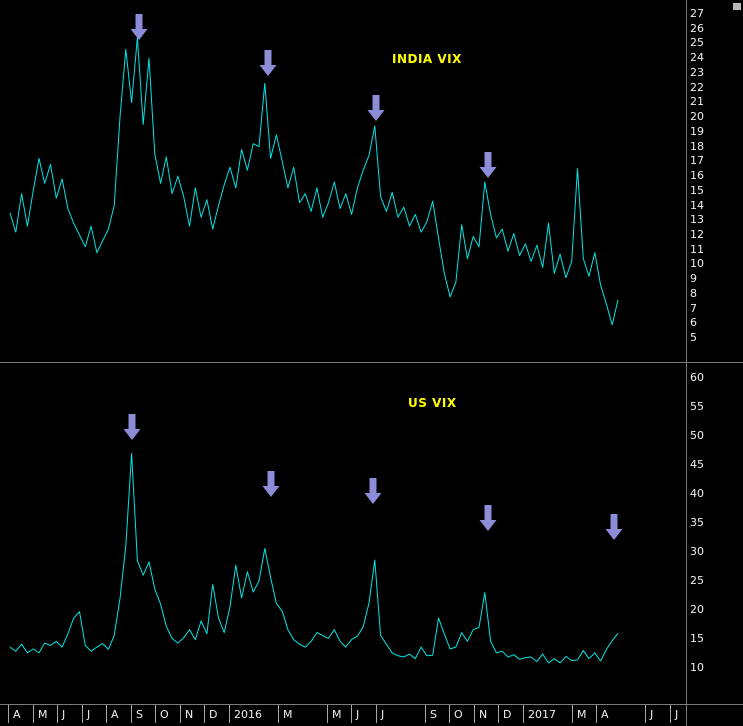 The image size is (743, 726). I want to click on y-tick-label: 17, so click(697, 161).